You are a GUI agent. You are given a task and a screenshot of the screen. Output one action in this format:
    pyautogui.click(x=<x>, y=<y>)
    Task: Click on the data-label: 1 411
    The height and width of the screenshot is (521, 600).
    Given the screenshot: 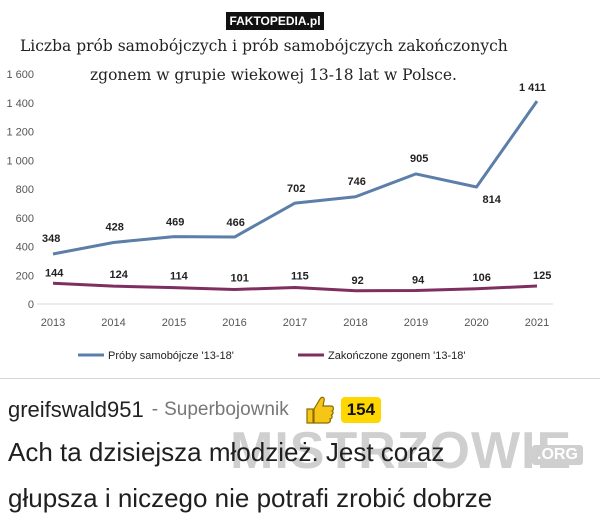 What is the action you would take?
    pyautogui.click(x=532, y=88)
    